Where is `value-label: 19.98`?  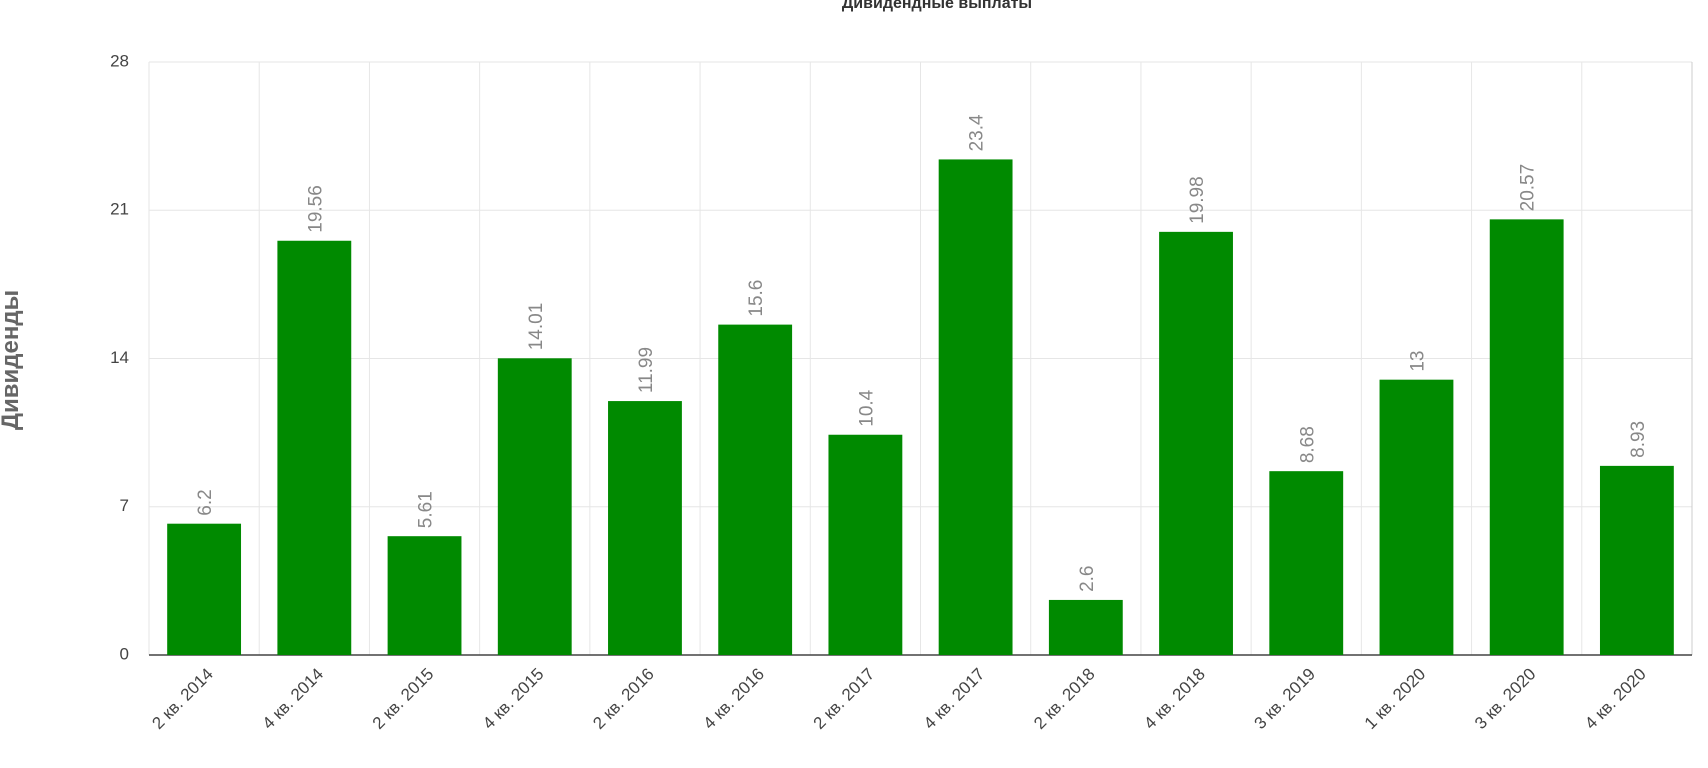
value-label: 19.98 is located at coordinates (1197, 200).